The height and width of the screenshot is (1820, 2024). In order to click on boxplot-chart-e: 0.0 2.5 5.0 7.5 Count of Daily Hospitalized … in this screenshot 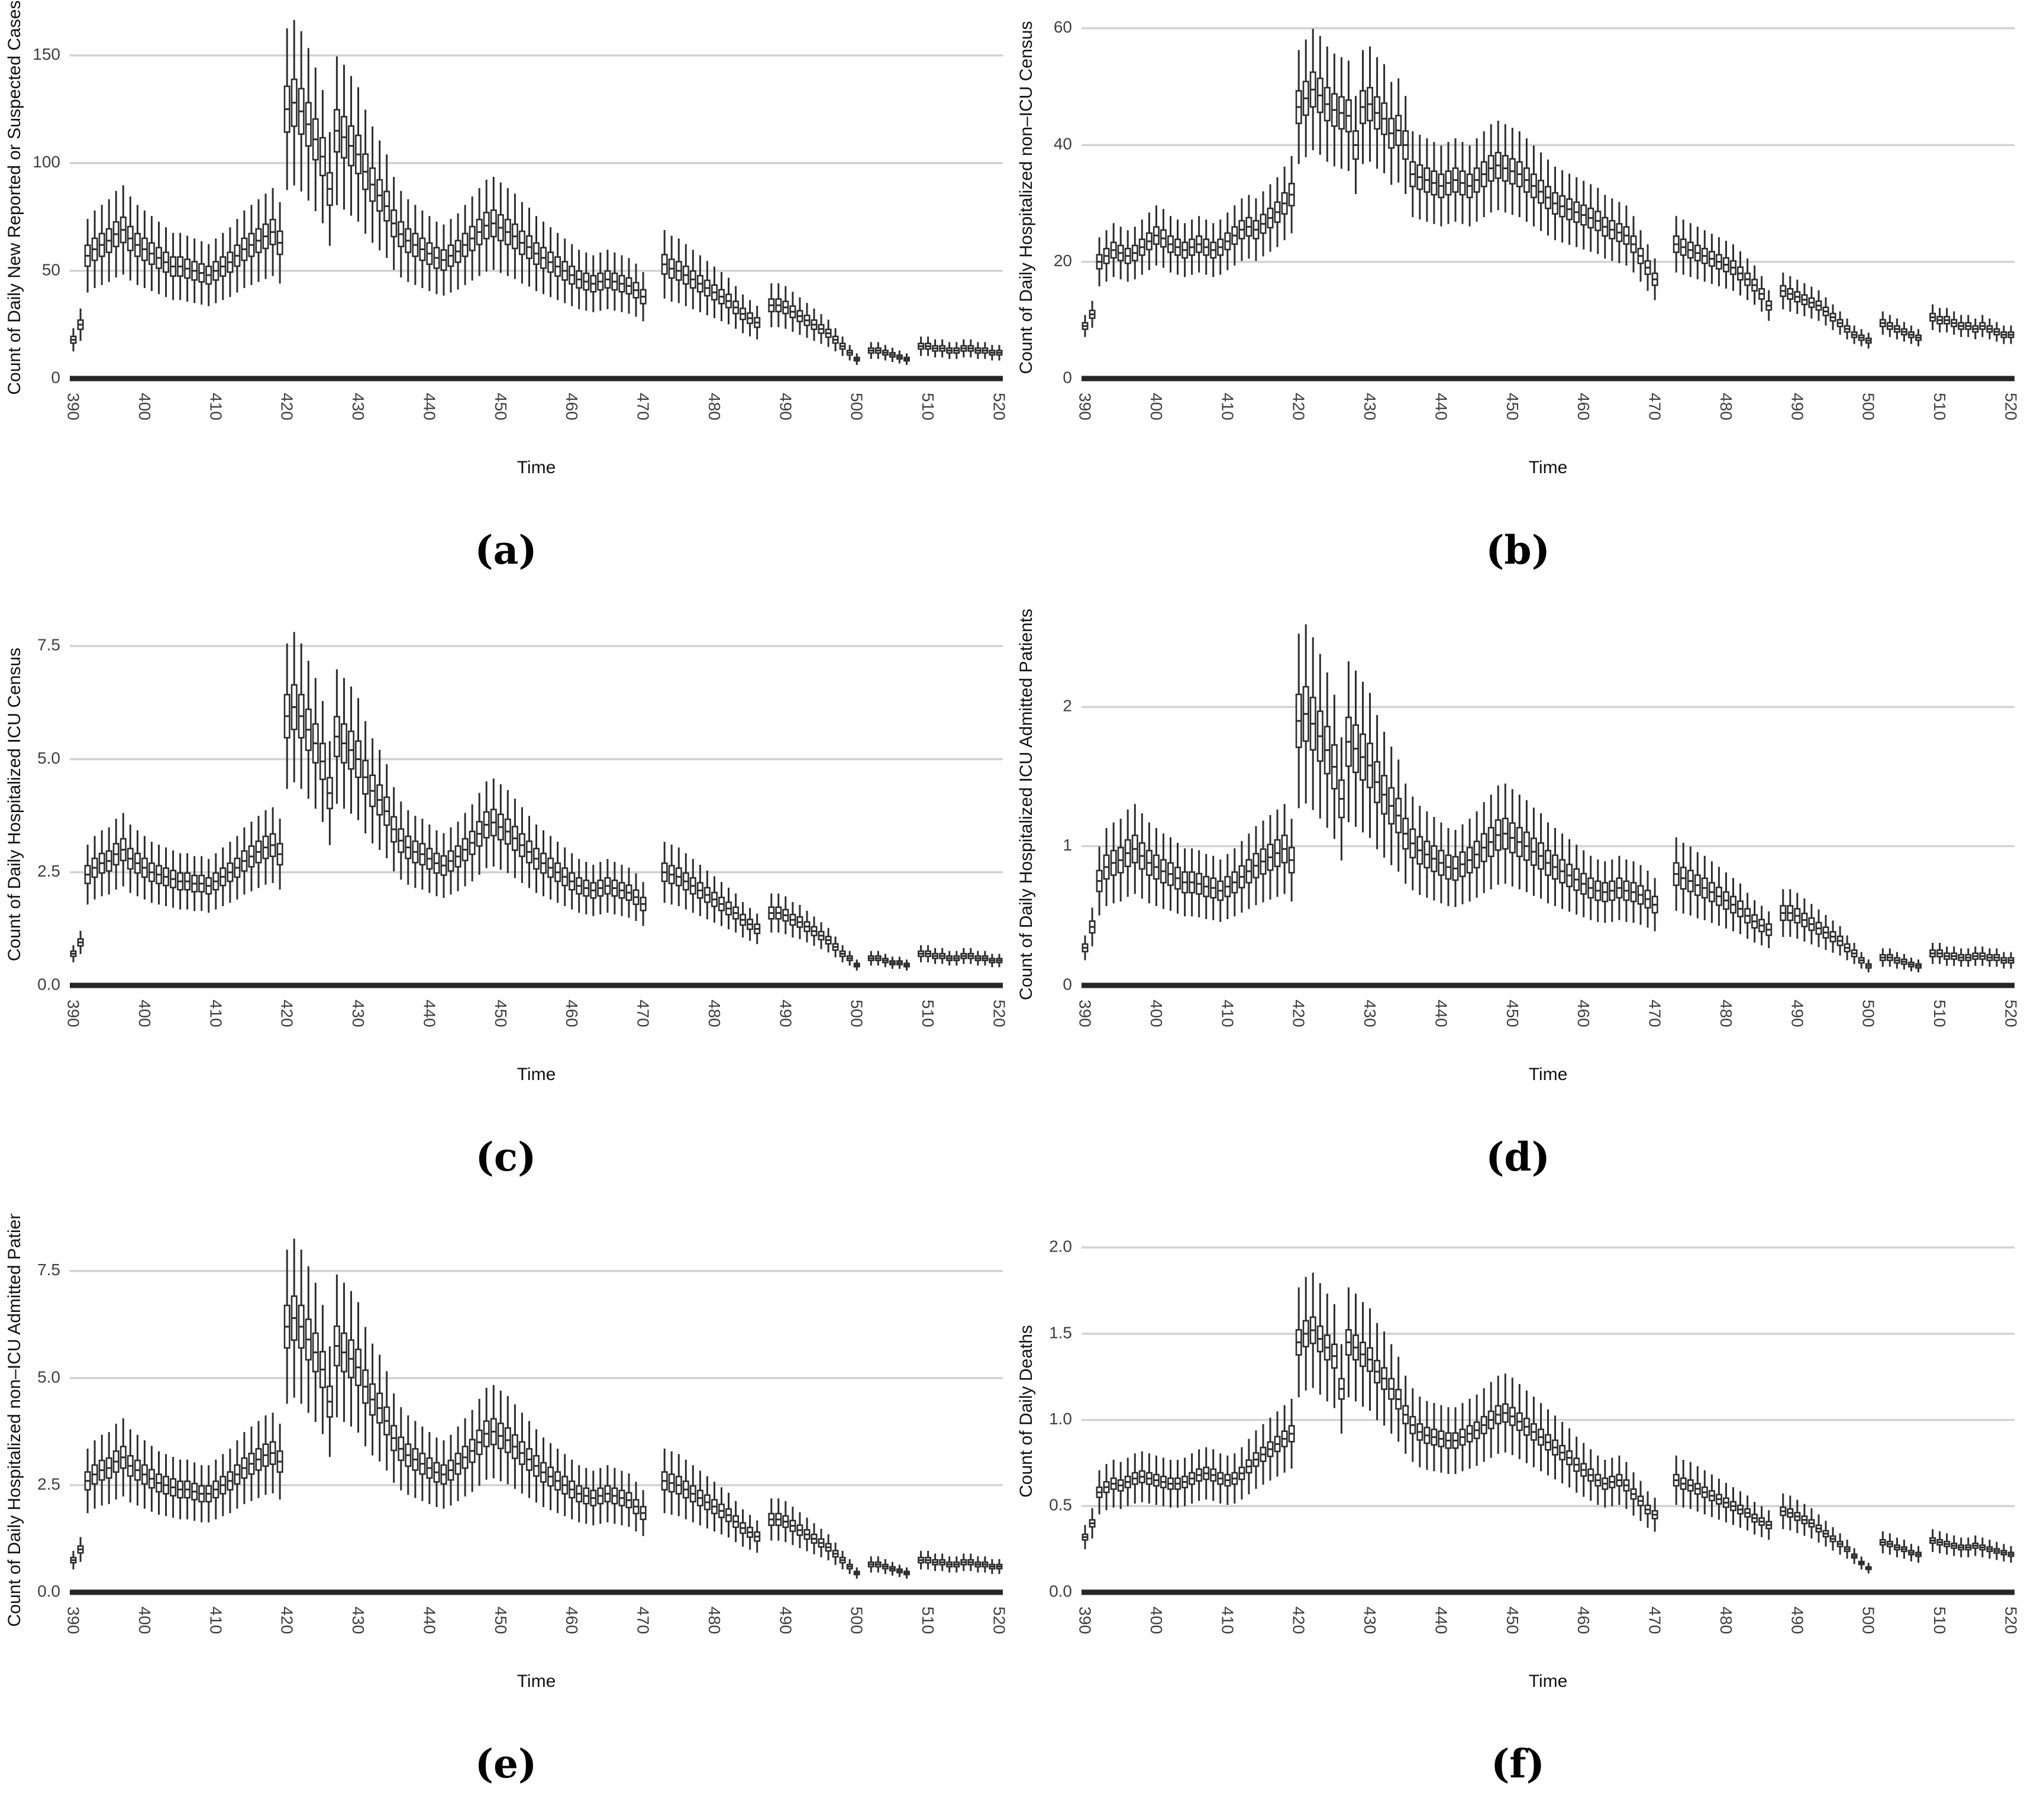, I will do `click(506, 1464)`.